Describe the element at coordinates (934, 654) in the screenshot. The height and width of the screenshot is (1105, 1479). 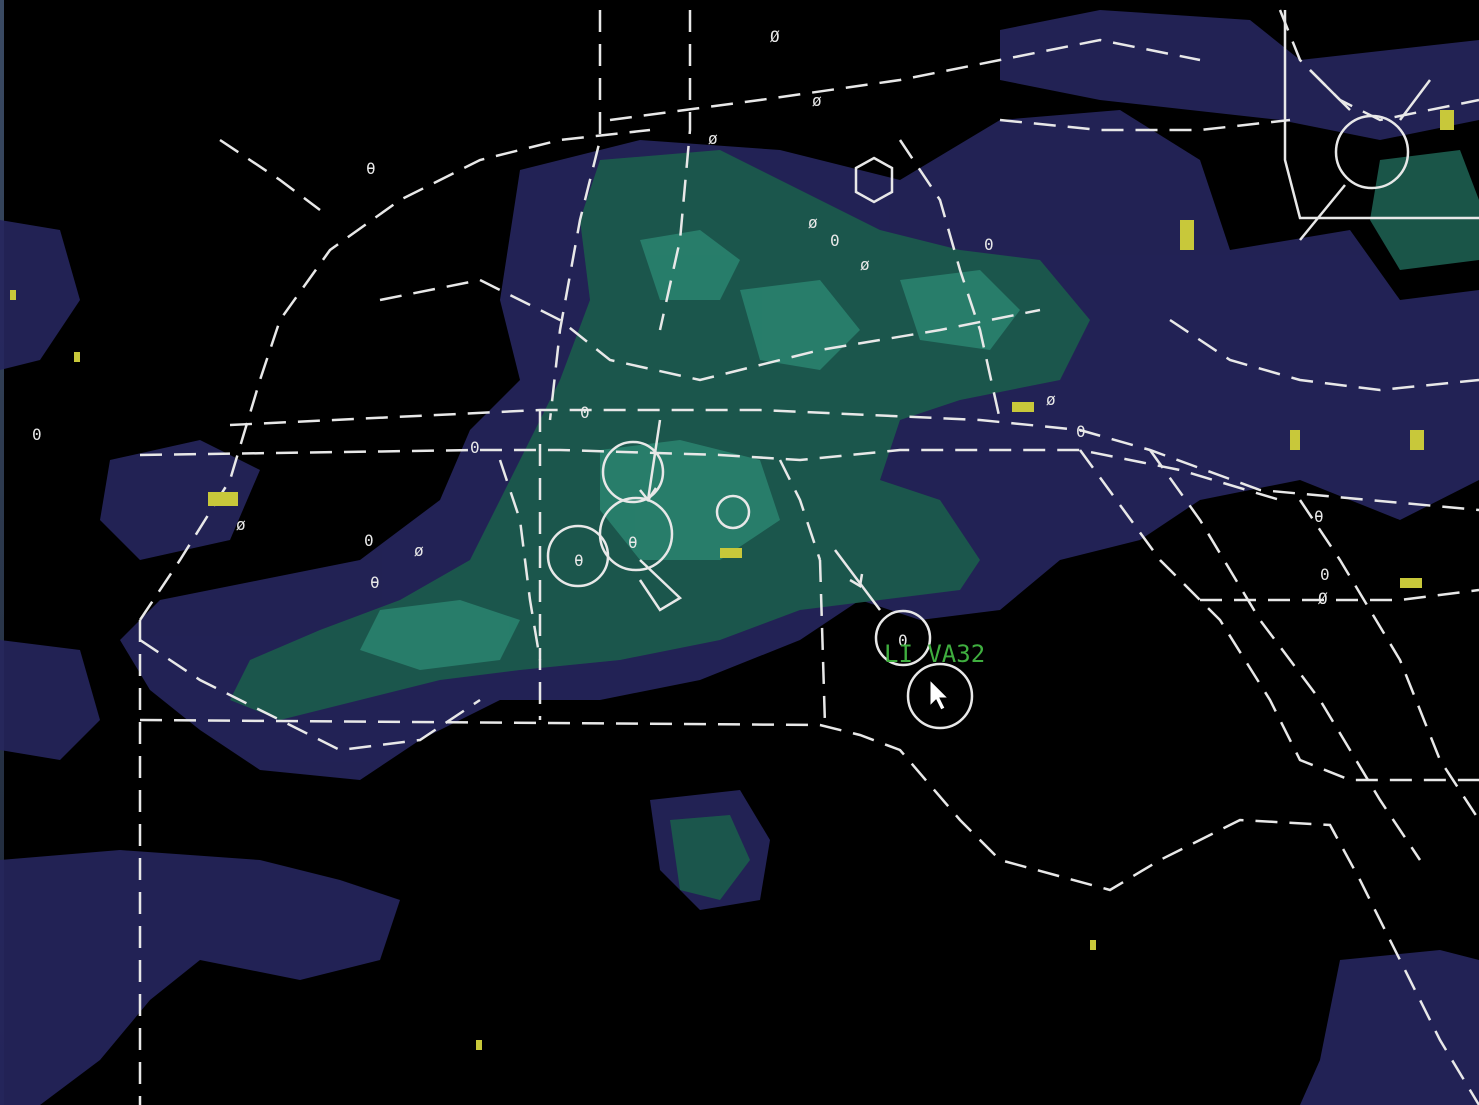
I see `target-datablock: LI VA32` at that location.